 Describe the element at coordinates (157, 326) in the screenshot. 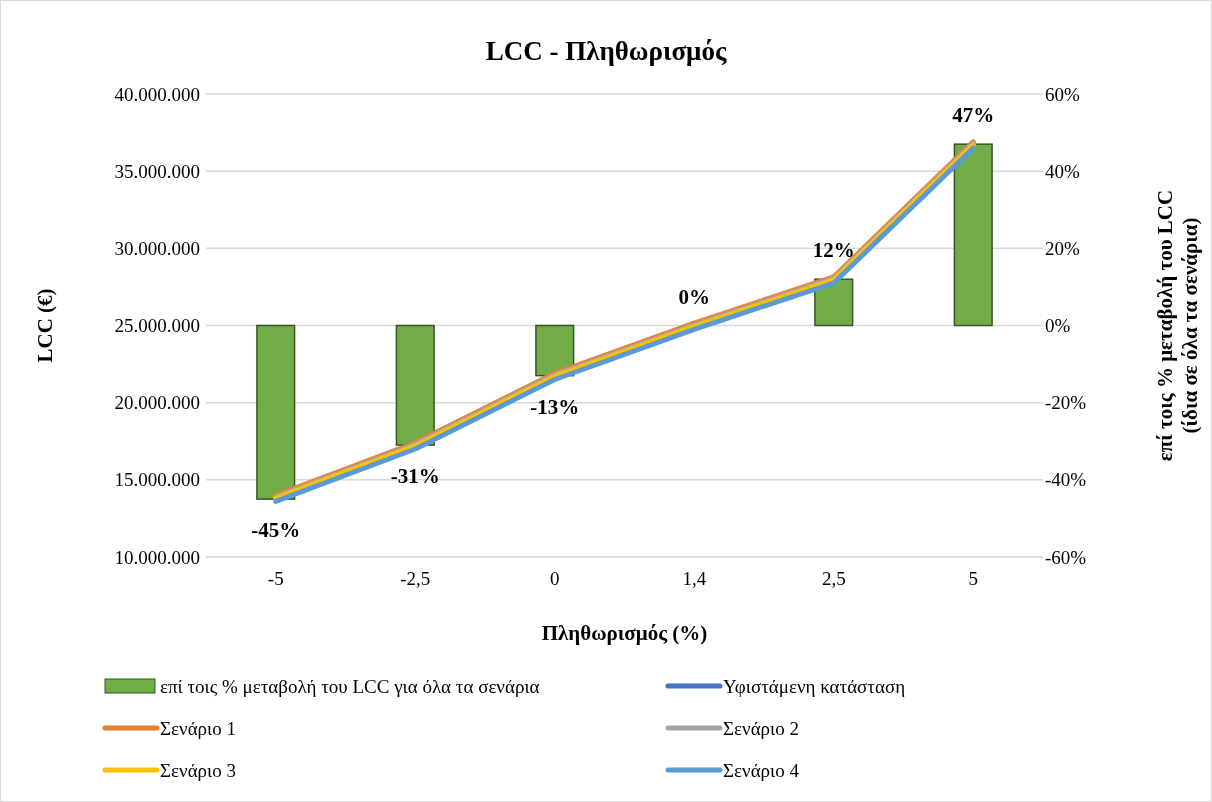

I see `y-tick-label: 25.000.000` at that location.